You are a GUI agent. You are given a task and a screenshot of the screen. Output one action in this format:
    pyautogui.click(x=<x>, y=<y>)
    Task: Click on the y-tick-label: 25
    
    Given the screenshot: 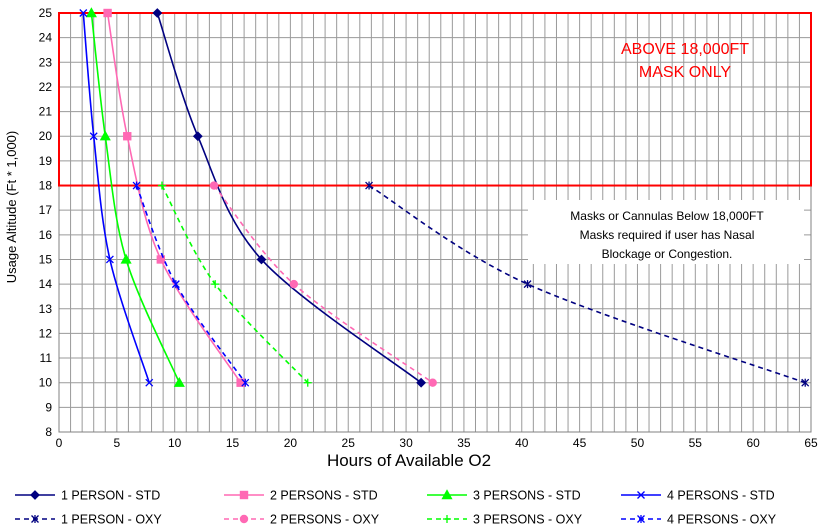 What is the action you would take?
    pyautogui.click(x=46, y=13)
    